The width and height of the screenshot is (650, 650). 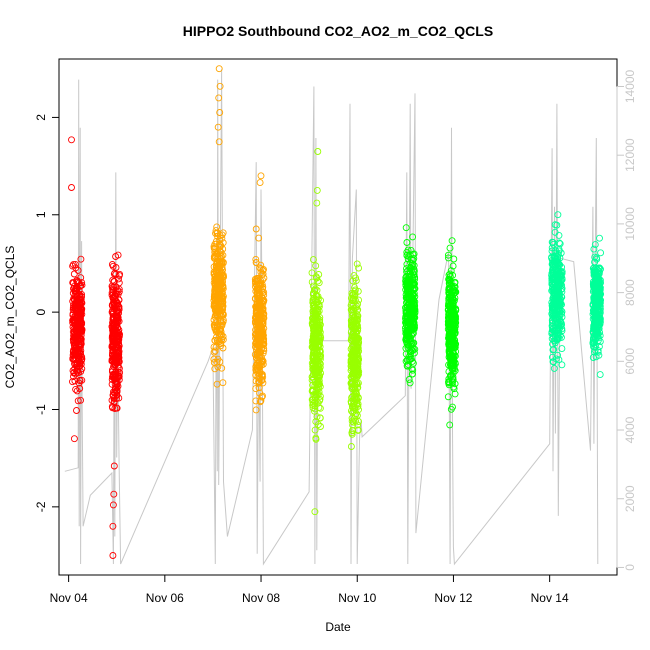 I want to click on flight-4-points, so click(x=259, y=293).